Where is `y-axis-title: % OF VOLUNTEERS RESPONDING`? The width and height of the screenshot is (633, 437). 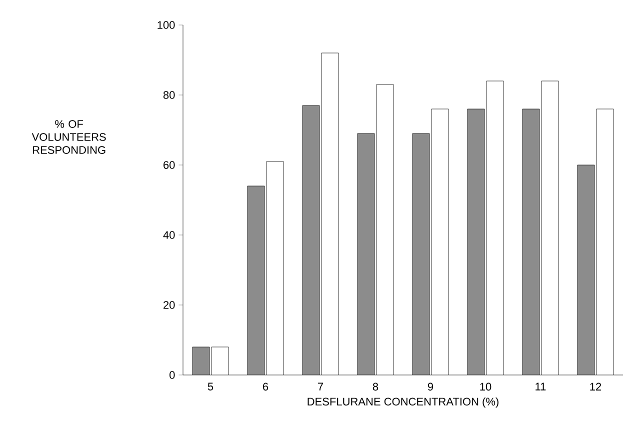
y-axis-title: % OF VOLUNTEERS RESPONDING is located at coordinates (69, 137).